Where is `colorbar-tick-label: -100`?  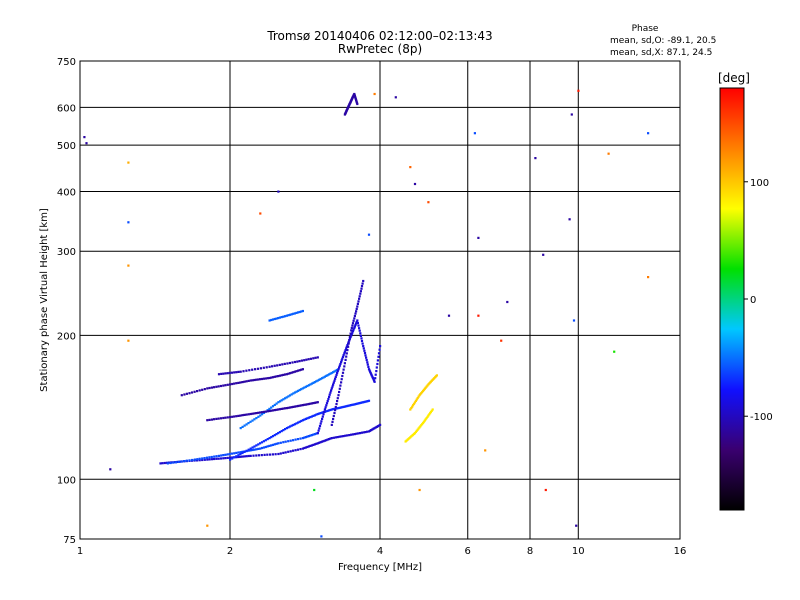
colorbar-tick-label: -100 is located at coordinates (761, 417).